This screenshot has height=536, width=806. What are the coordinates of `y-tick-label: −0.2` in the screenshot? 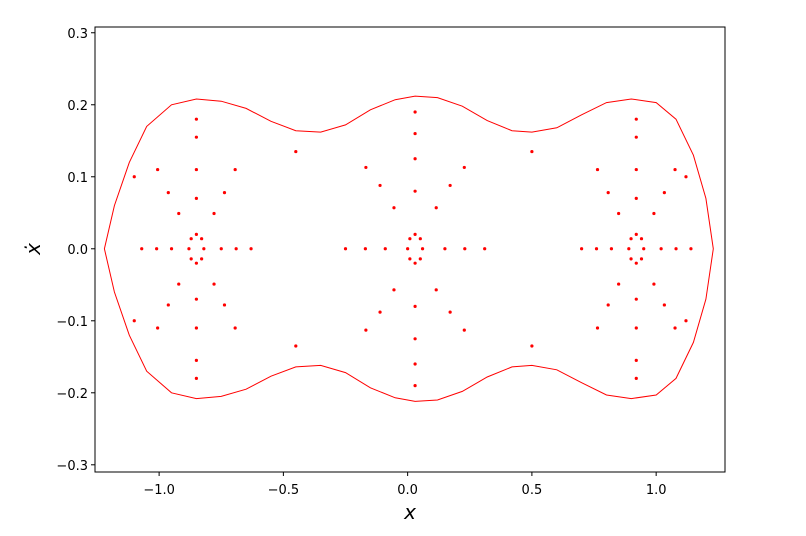 It's located at (72, 394).